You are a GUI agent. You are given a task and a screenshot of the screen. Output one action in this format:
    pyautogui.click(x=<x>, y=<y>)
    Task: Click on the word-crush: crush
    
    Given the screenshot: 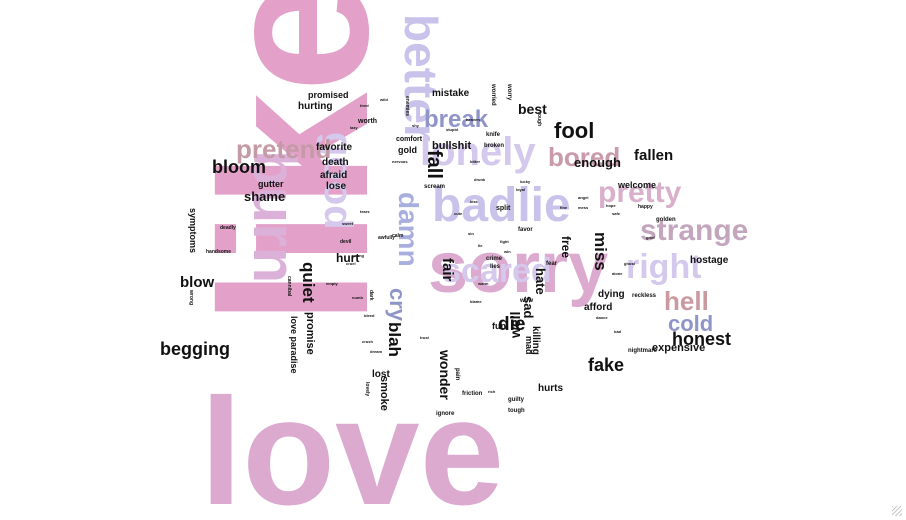 What is the action you would take?
    pyautogui.click(x=367, y=341)
    